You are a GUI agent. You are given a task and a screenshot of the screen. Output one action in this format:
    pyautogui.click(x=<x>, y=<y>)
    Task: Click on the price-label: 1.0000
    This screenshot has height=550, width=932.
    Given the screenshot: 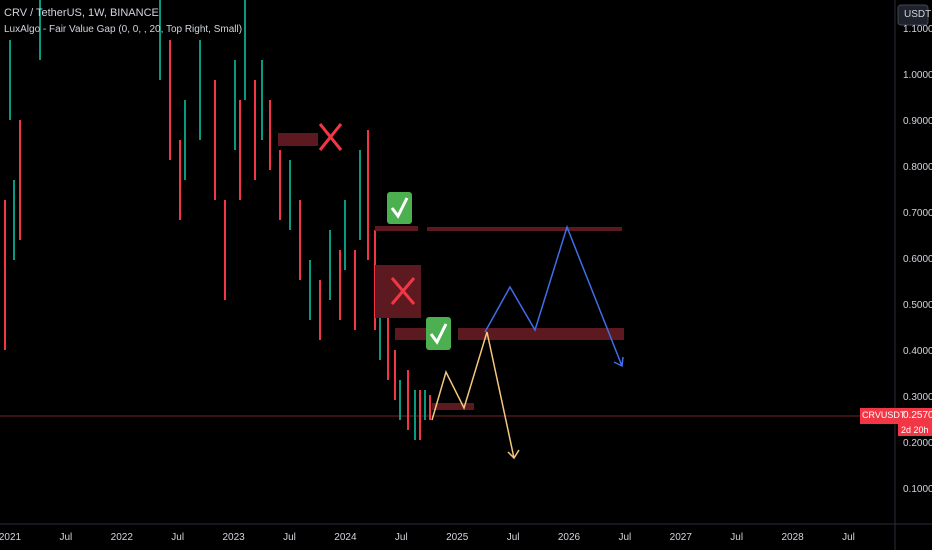 What is the action you would take?
    pyautogui.click(x=917, y=75)
    